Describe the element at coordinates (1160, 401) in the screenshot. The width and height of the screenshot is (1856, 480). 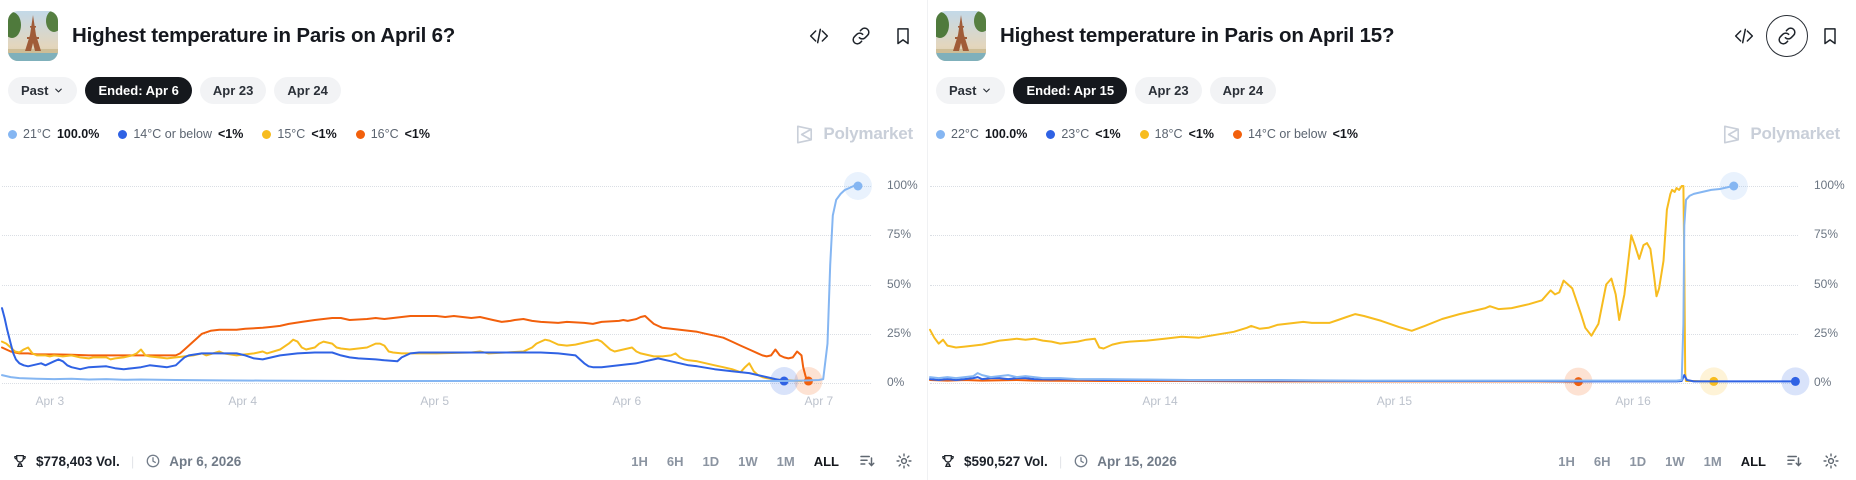
I see `x-axis-label: Apr 14` at that location.